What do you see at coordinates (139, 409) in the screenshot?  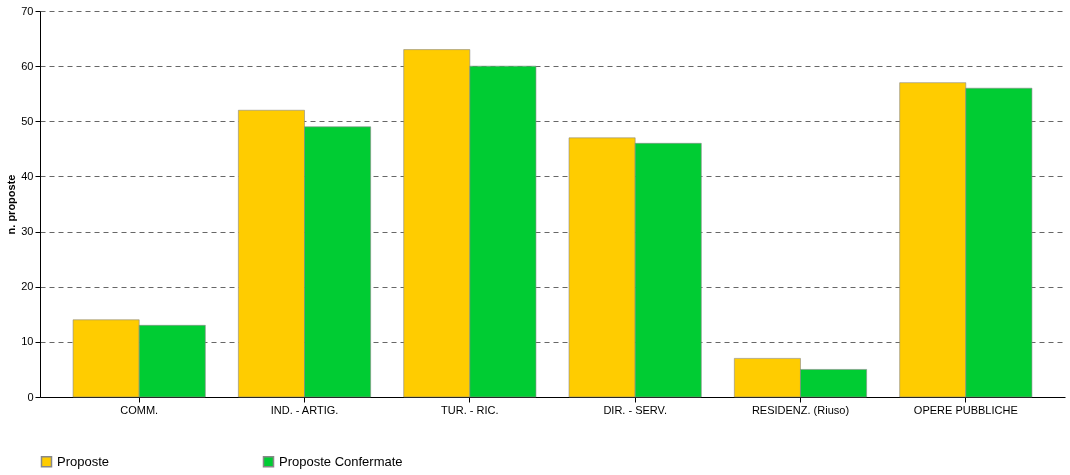 I see `x-tick-label: COMM.` at bounding box center [139, 409].